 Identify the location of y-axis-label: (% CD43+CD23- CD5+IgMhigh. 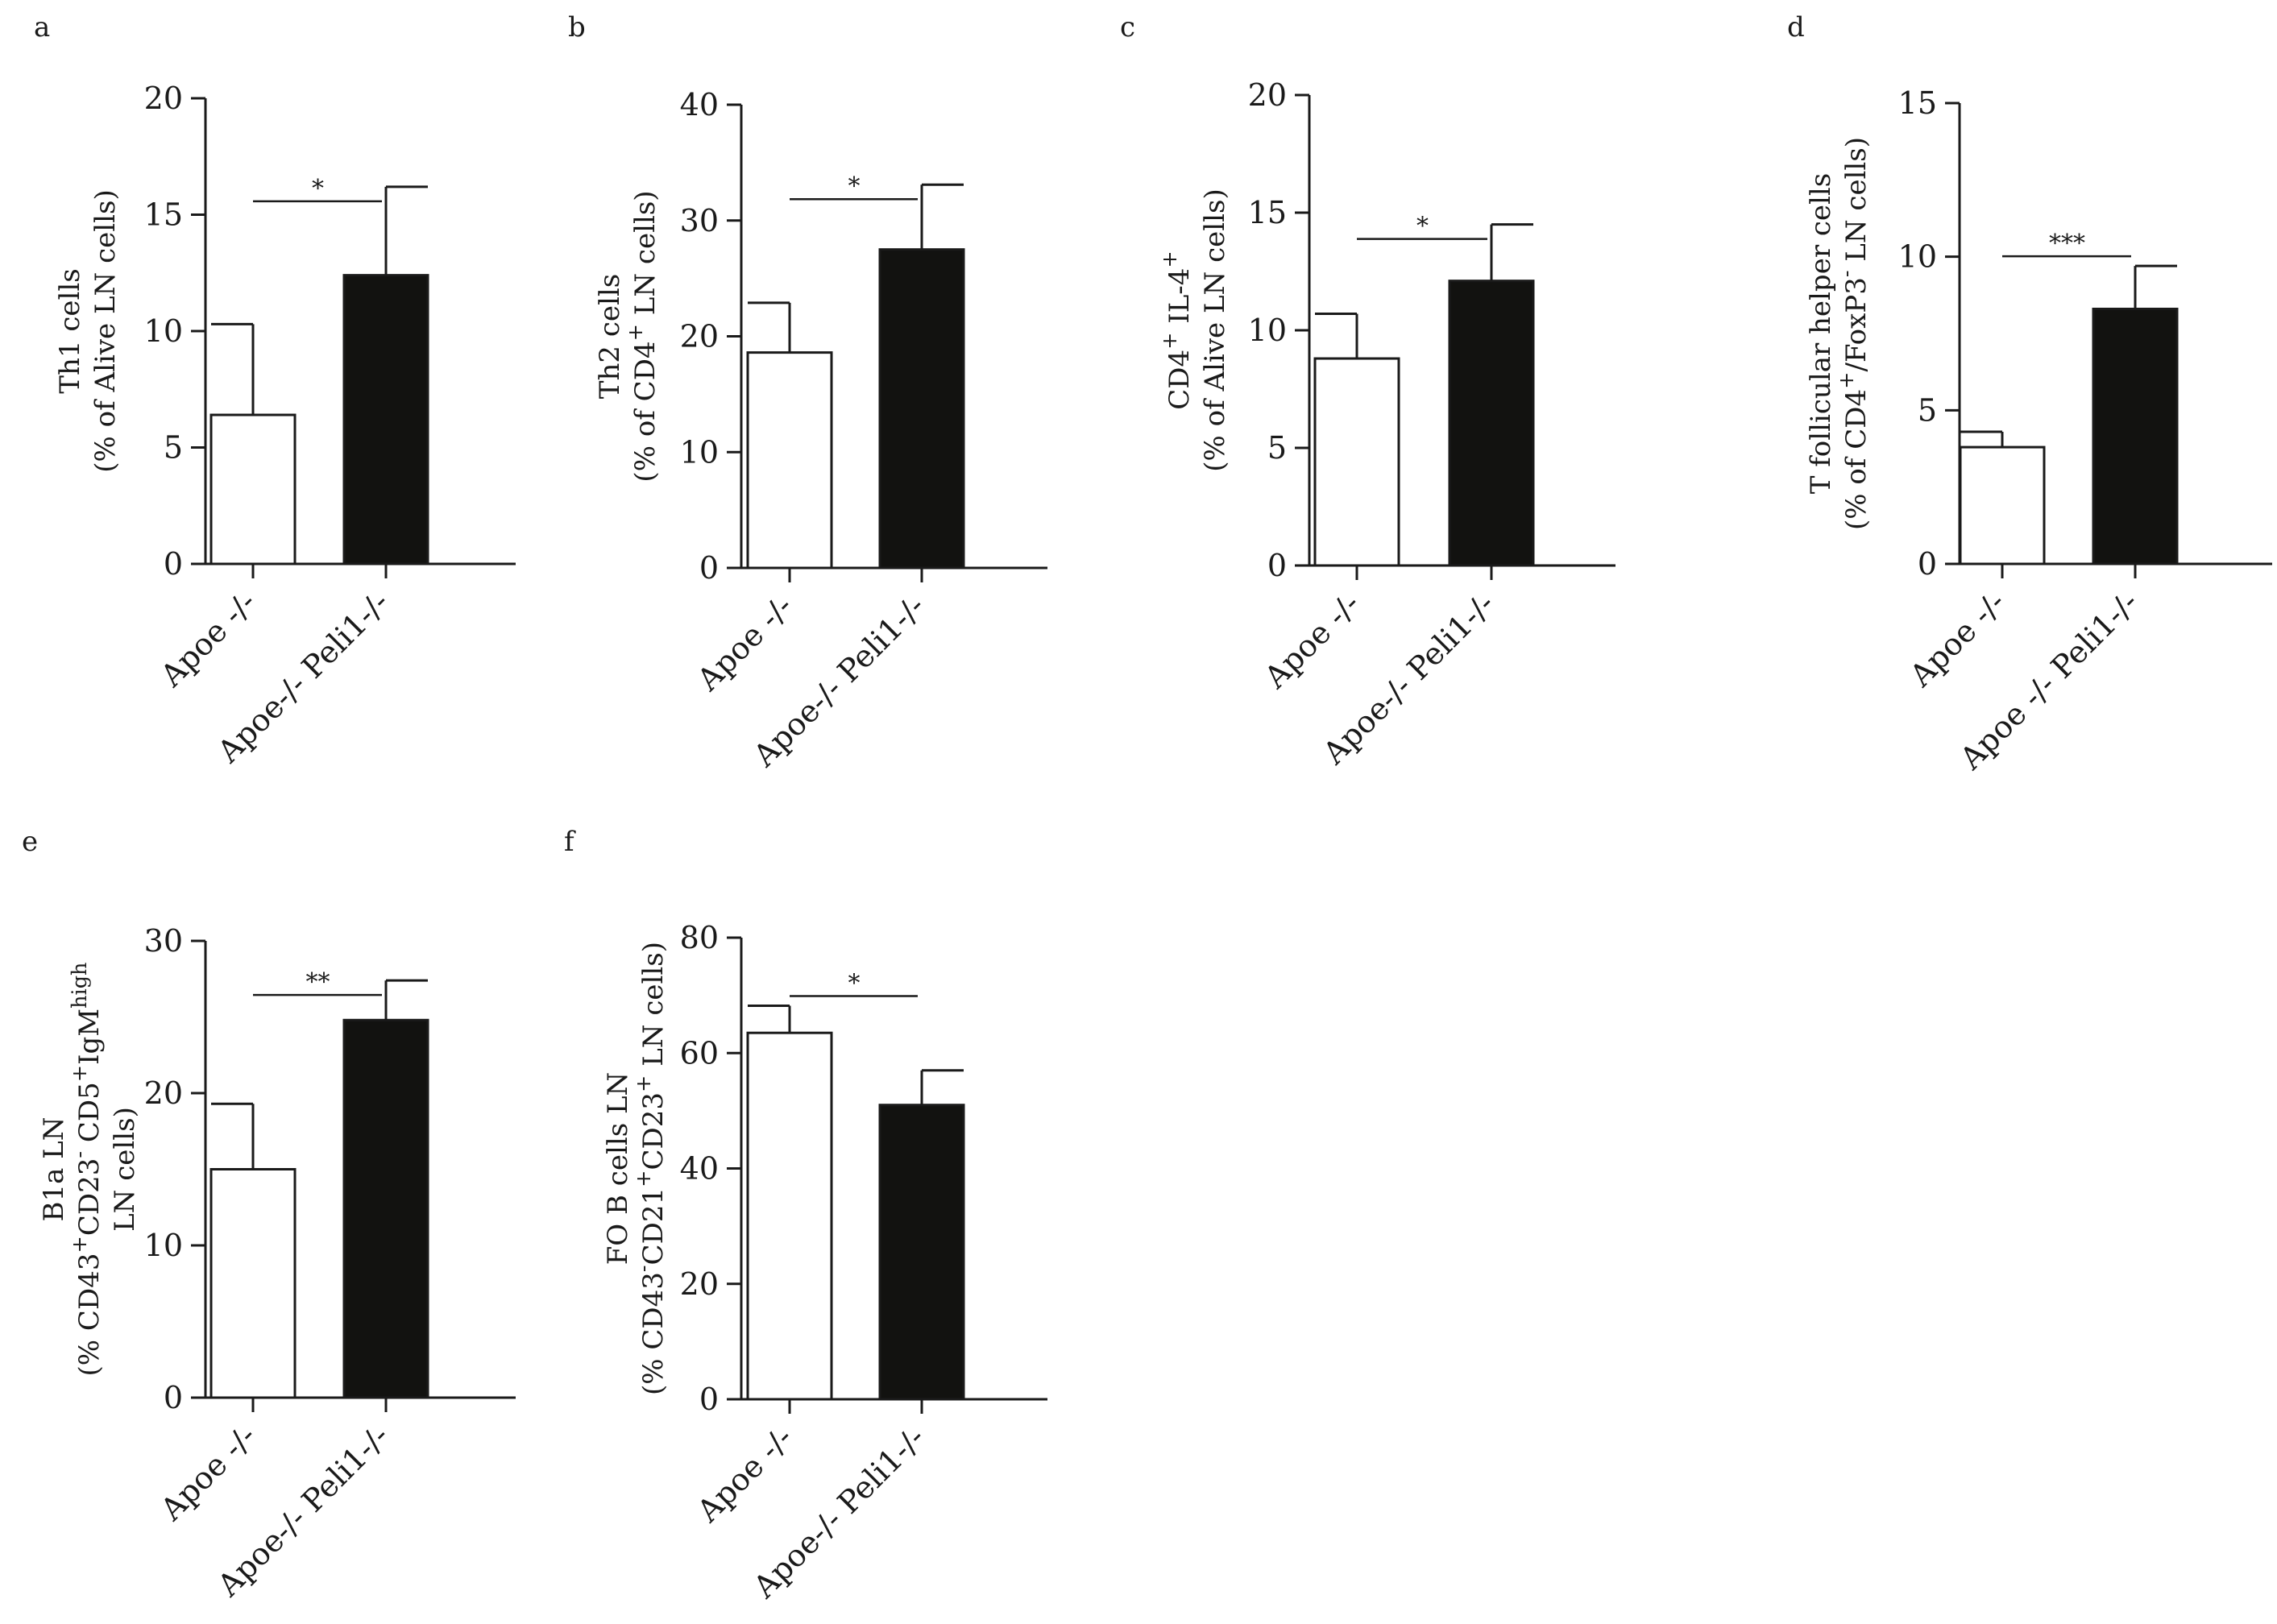
(87, 1170).